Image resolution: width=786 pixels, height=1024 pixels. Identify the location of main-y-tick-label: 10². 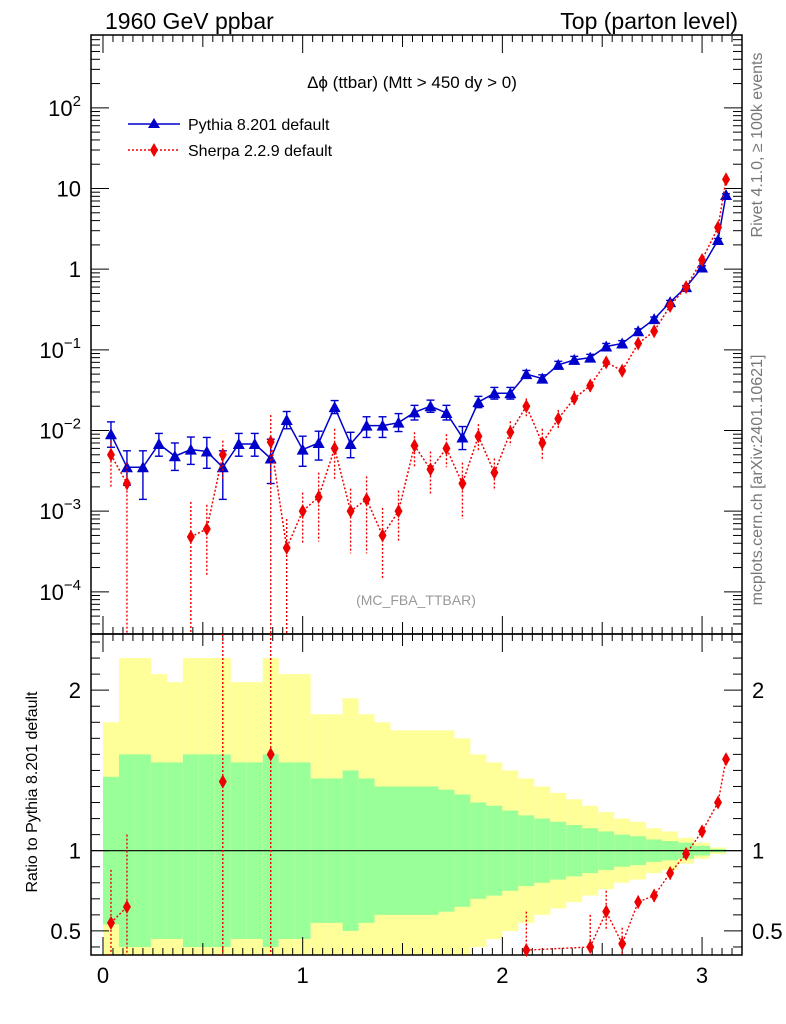
(64, 107).